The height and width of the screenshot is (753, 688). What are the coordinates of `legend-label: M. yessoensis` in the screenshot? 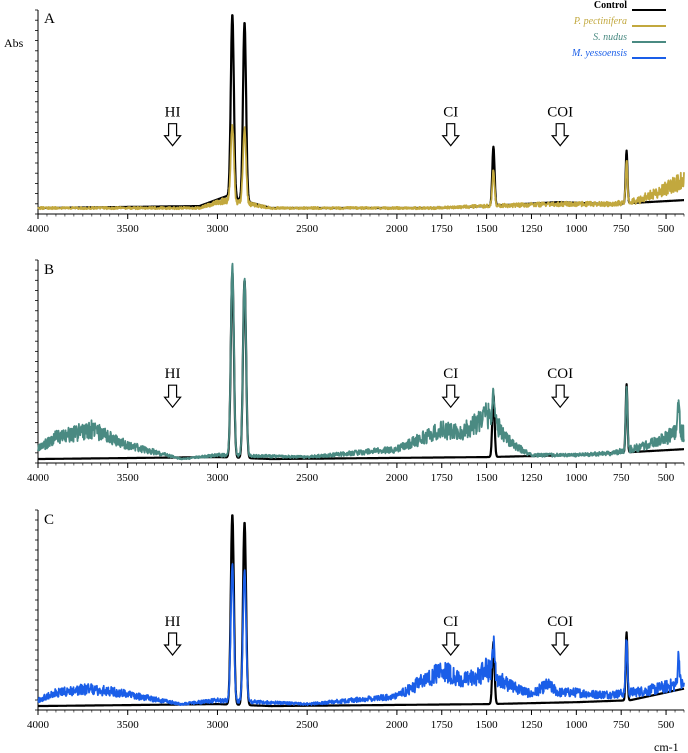 It's located at (599, 53).